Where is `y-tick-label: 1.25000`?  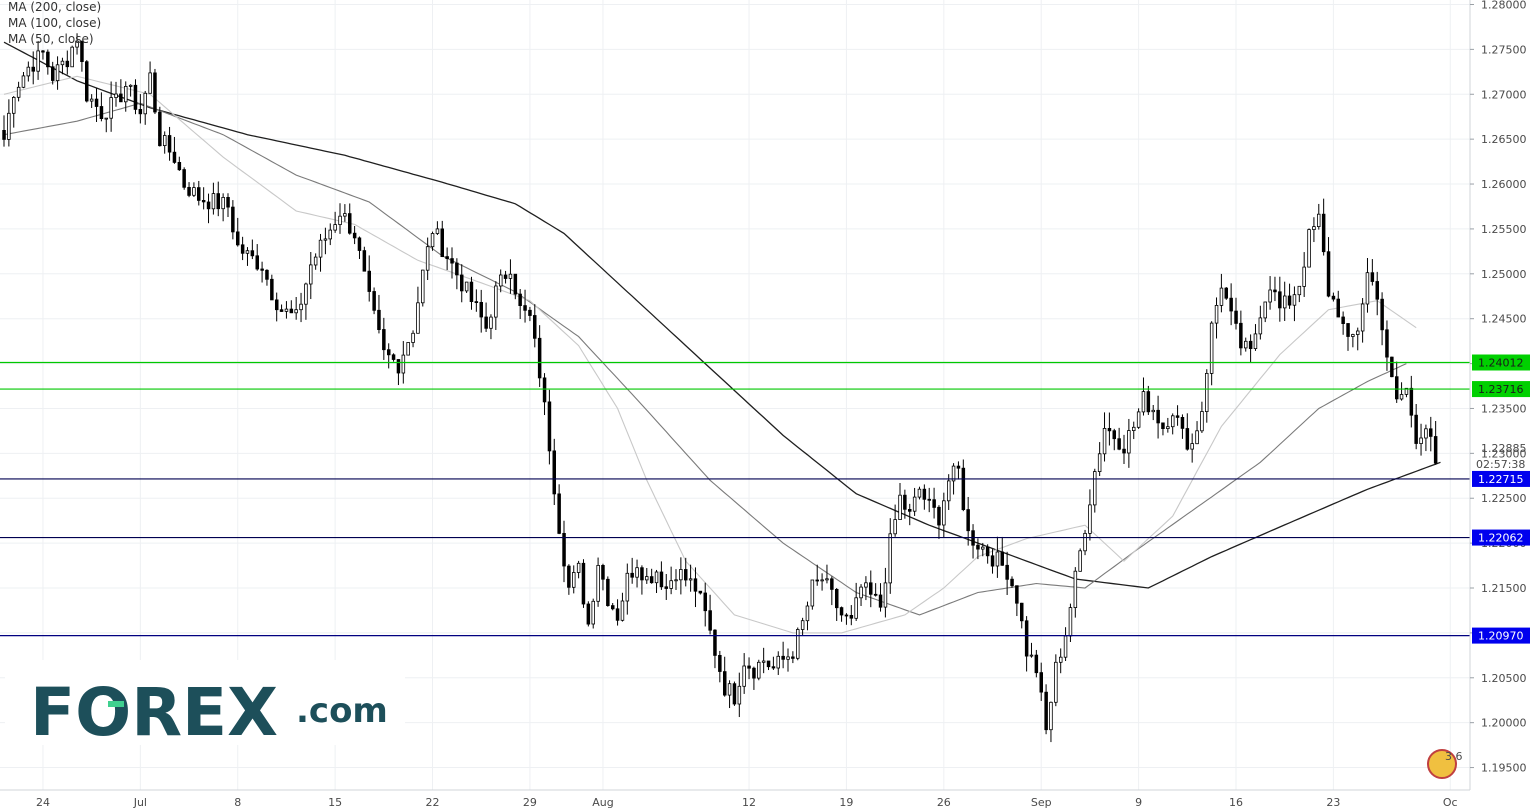
y-tick-label: 1.25000 is located at coordinates (1504, 274).